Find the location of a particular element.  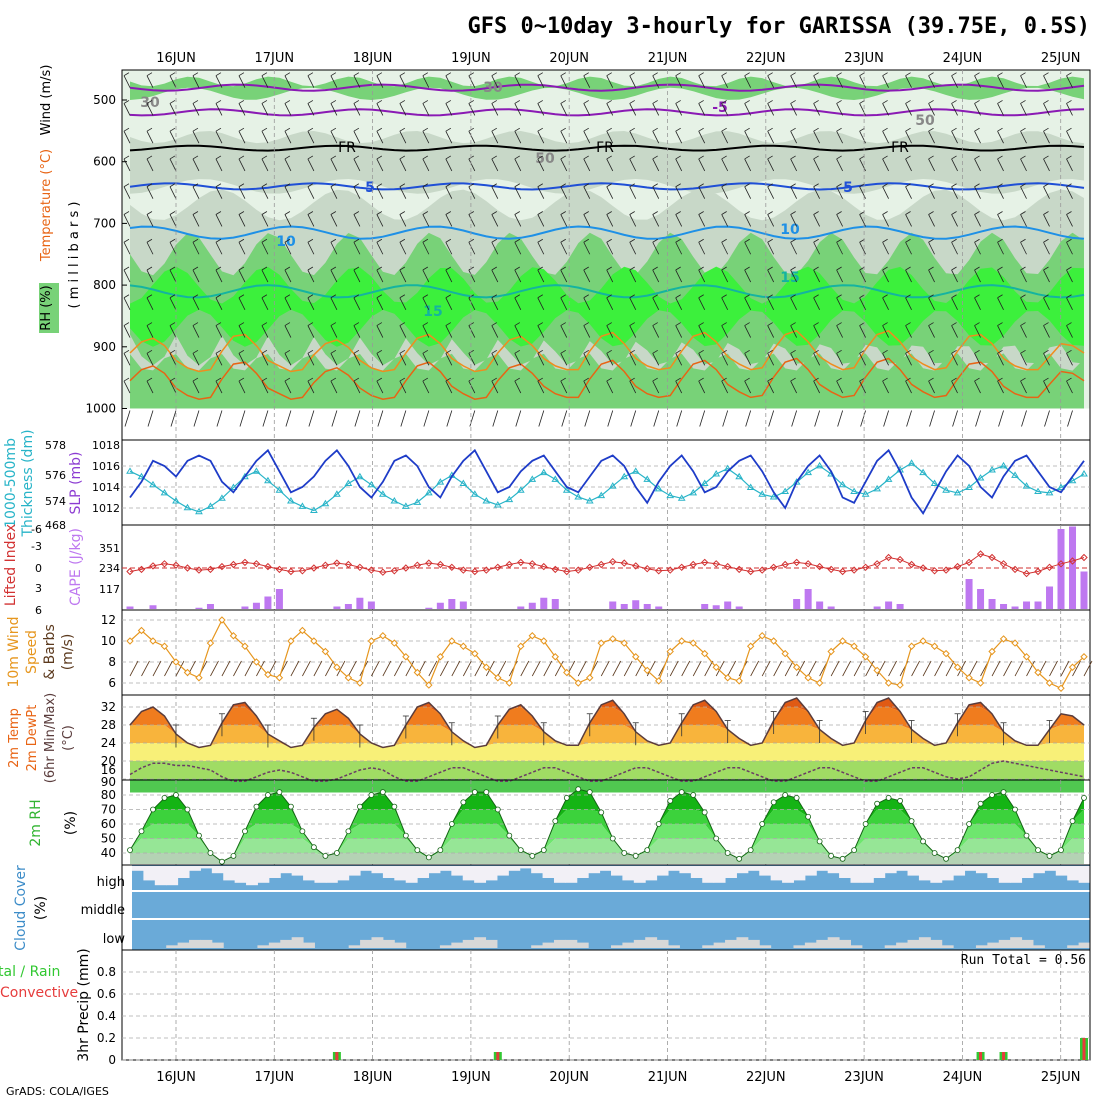

temp-band is located at coordinates (607, 786).